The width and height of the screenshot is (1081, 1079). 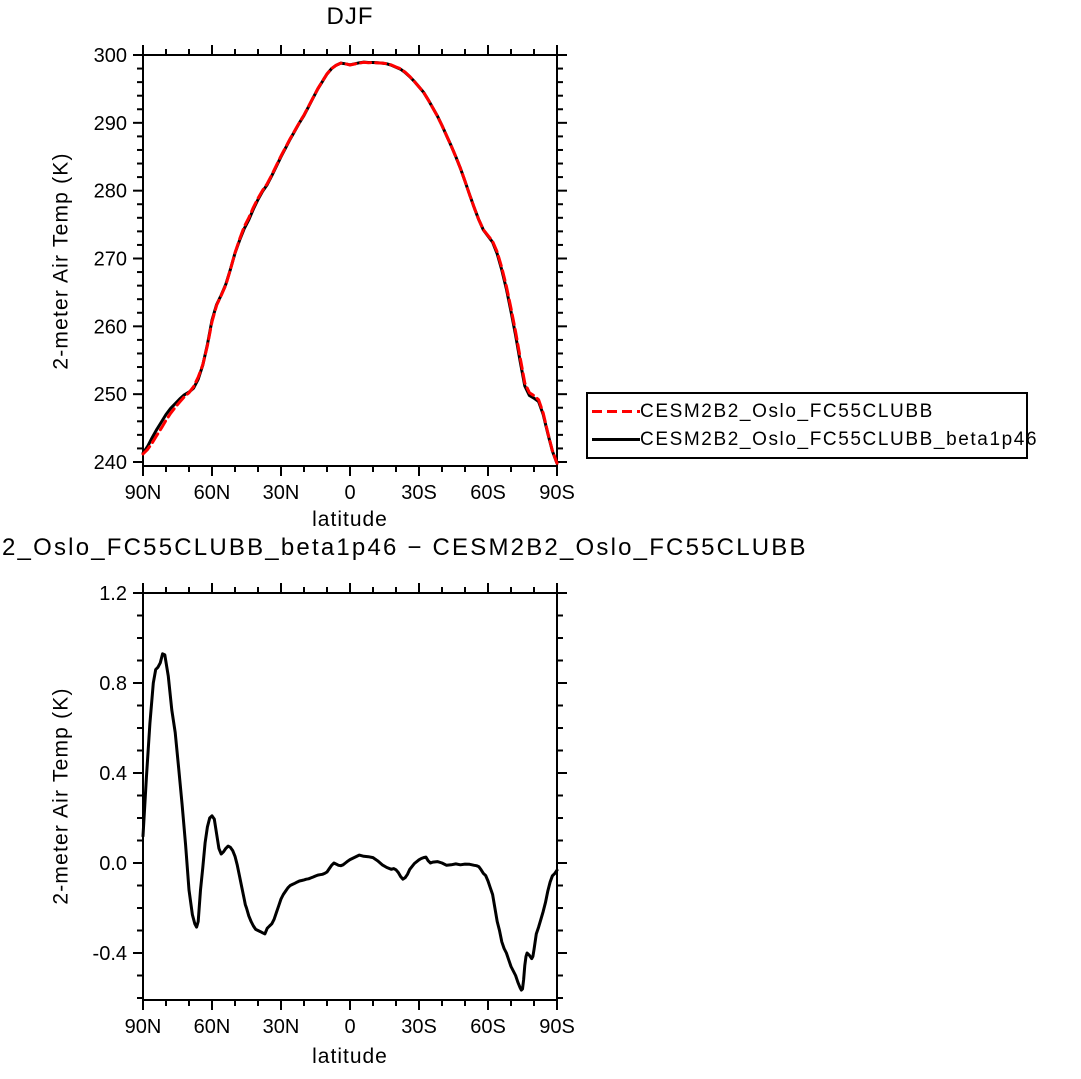 I want to click on series-line-CESM2B2_Oslo_FC55CLUBB_beta1p46, so click(x=350, y=262).